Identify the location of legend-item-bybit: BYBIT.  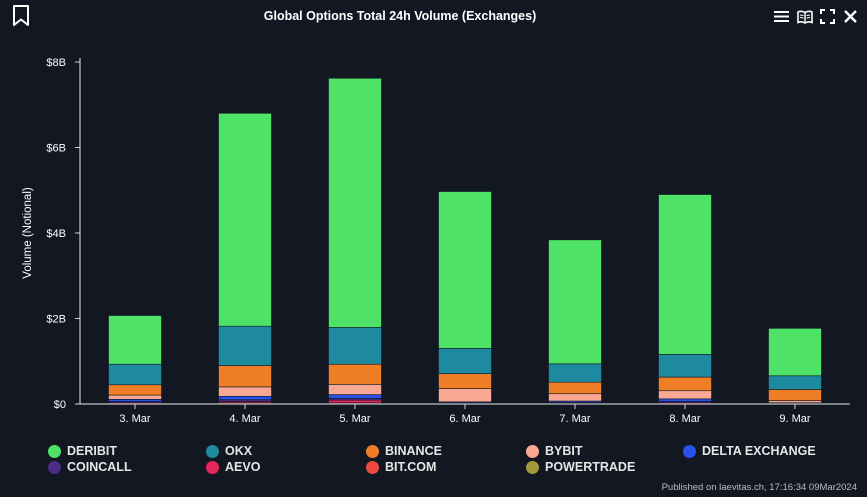
(554, 451).